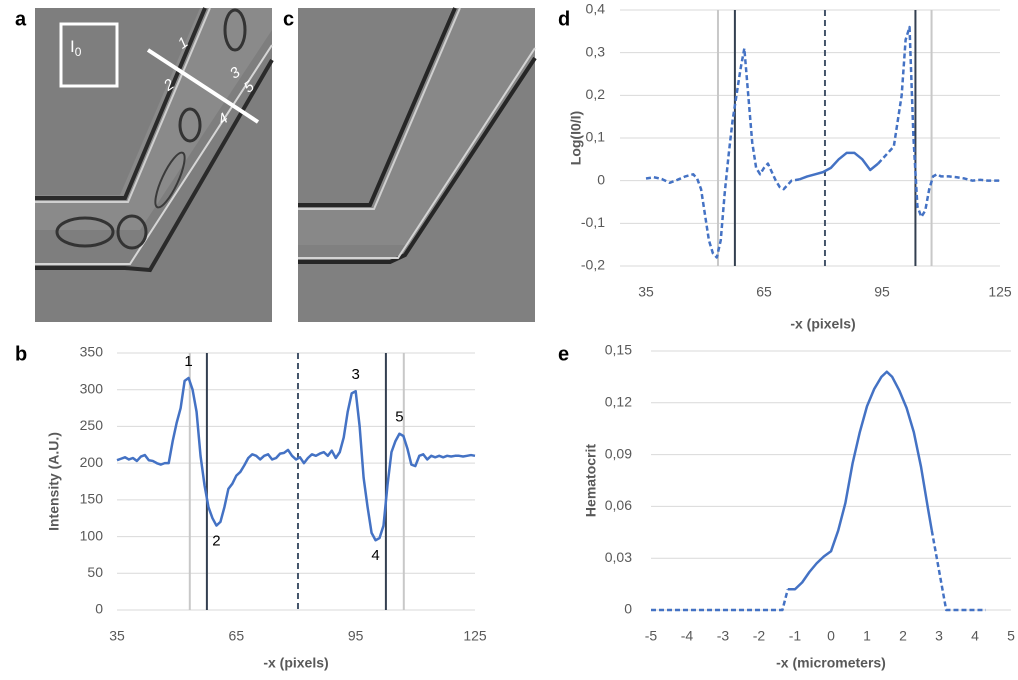 The height and width of the screenshot is (680, 1018). What do you see at coordinates (1011, 636) in the screenshot?
I see `x-tick-label: 5` at bounding box center [1011, 636].